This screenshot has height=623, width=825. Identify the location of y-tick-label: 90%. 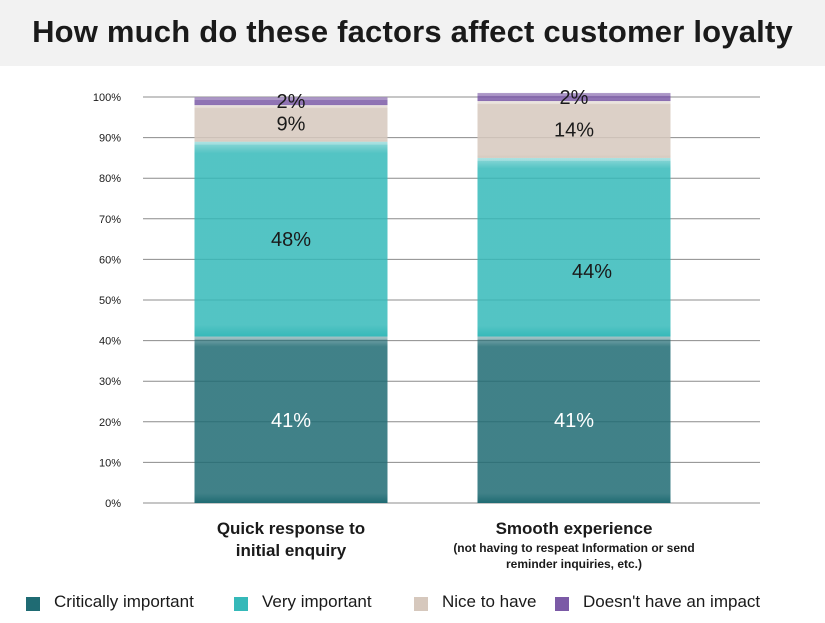
(110, 139).